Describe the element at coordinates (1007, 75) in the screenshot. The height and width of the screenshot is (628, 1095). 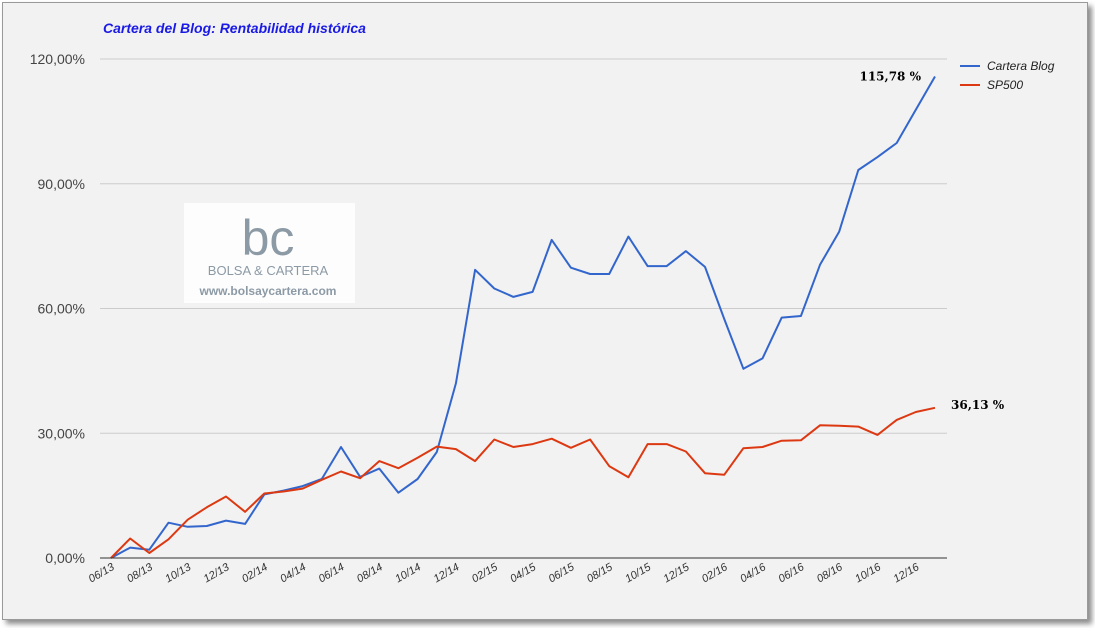
I see `legend: Cartera Blog SP500` at that location.